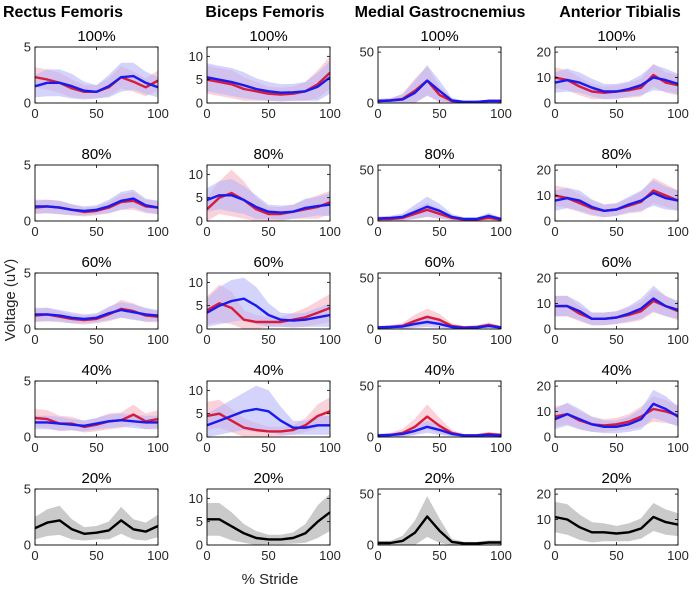 This screenshot has width=699, height=591. What do you see at coordinates (440, 12) in the screenshot?
I see `column-title-medial-gastrocnemius: Medial Gastrocnemius` at bounding box center [440, 12].